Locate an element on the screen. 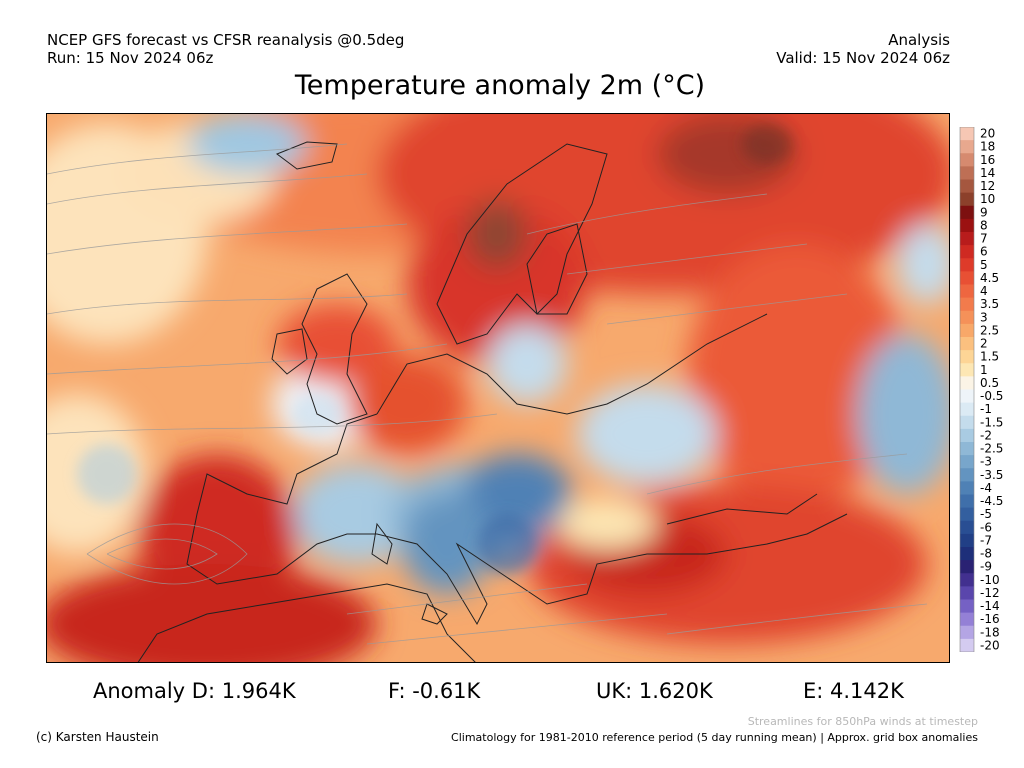 The image size is (1024, 768). legend-label: 1 is located at coordinates (984, 370).